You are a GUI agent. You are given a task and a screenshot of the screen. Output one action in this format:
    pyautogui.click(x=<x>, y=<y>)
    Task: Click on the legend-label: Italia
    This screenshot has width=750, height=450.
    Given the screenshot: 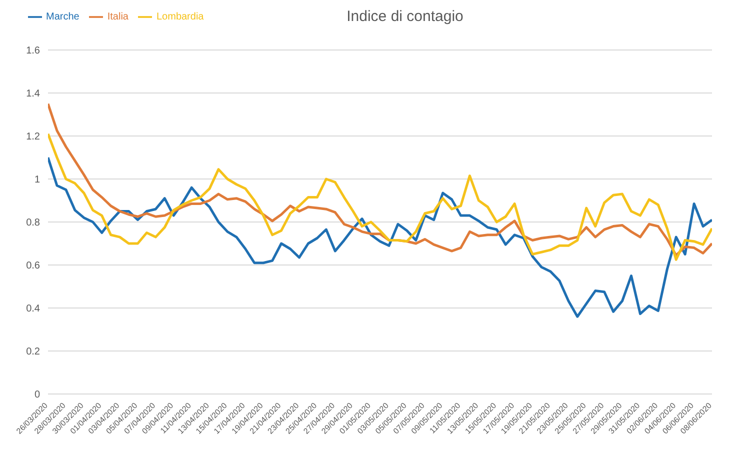 What is the action you would take?
    pyautogui.click(x=117, y=17)
    